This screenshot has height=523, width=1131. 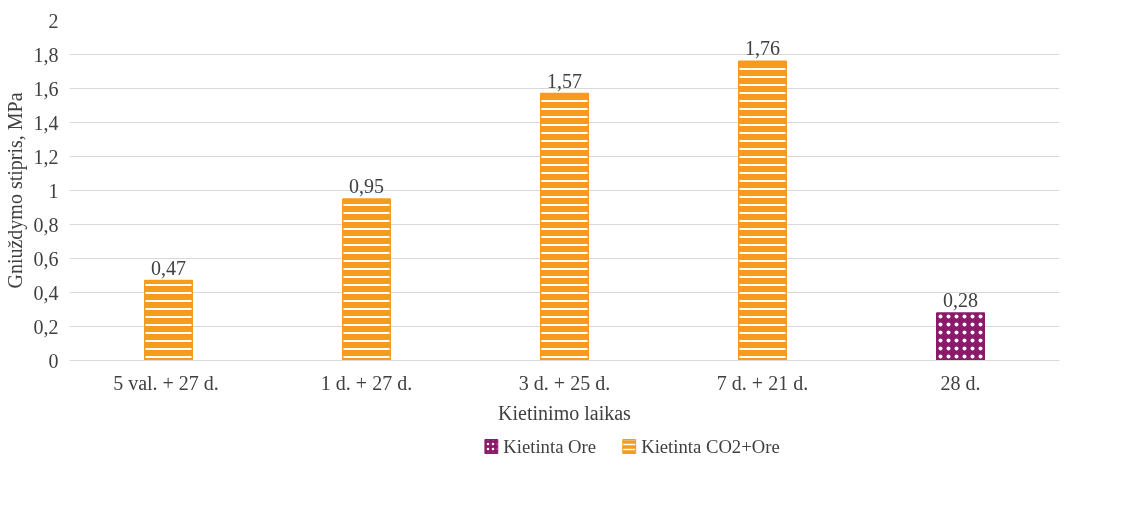 I want to click on y-tick-label: 2, so click(x=53, y=20).